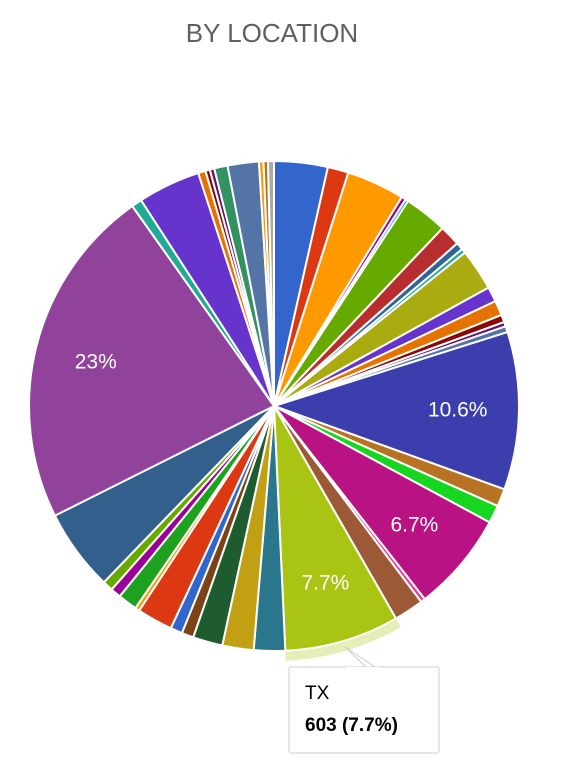 This screenshot has height=770, width=562. Describe the element at coordinates (362, 658) in the screenshot. I see `tooltip-pointer` at that location.